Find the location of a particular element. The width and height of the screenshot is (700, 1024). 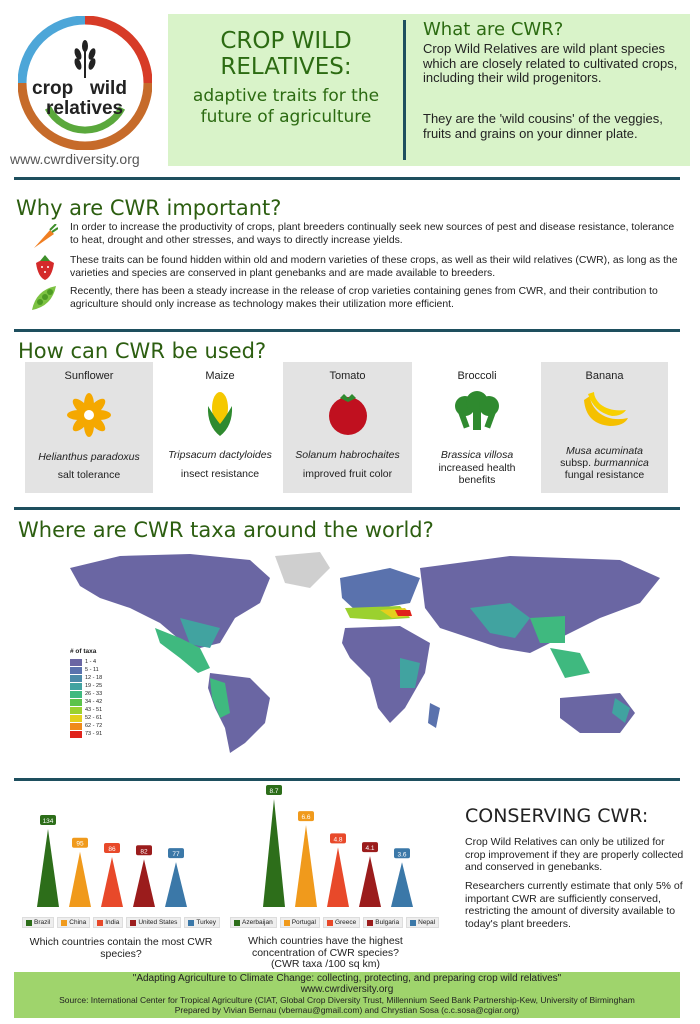

data-label: 95 is located at coordinates (80, 844).